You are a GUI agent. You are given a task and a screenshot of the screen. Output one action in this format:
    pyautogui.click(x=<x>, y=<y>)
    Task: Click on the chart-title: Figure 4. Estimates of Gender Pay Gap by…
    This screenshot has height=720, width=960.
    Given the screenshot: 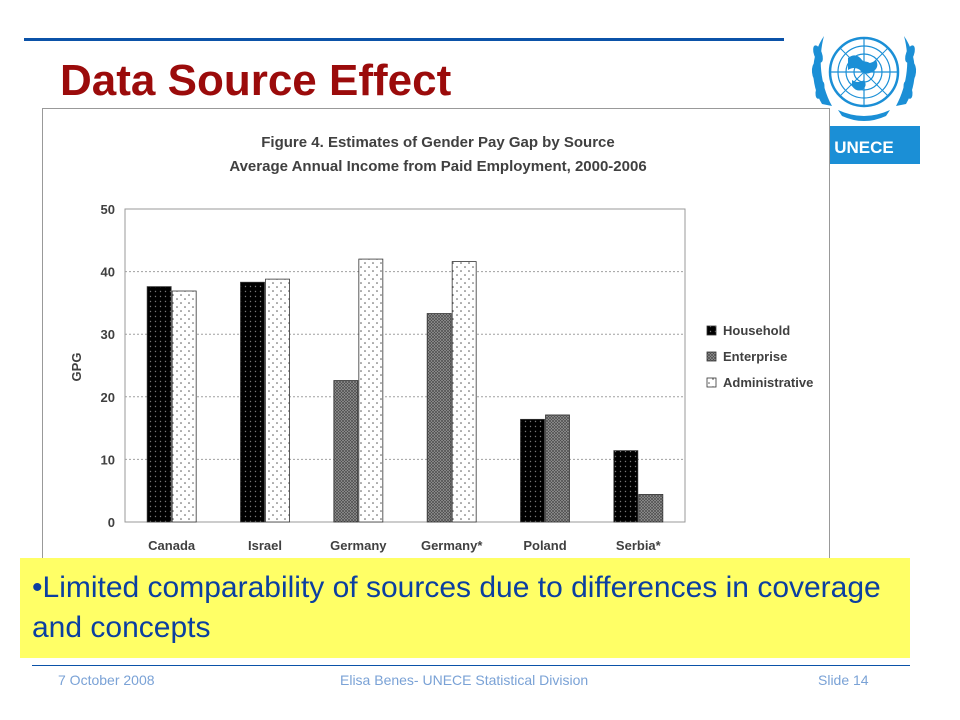 What is the action you would take?
    pyautogui.click(x=437, y=142)
    